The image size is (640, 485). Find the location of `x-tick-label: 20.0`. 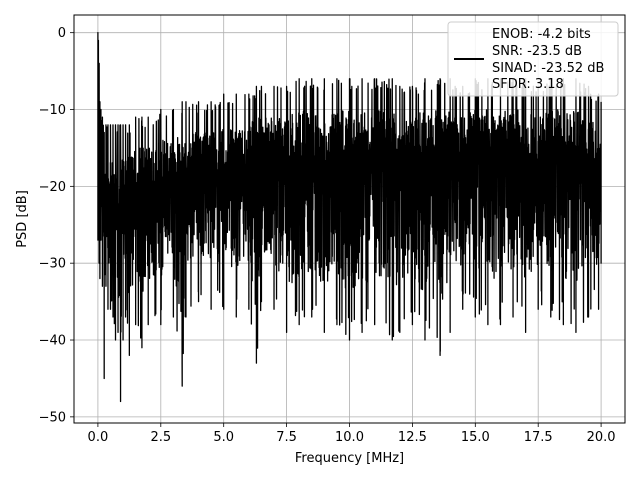

x-tick-label: 20.0 is located at coordinates (601, 437).